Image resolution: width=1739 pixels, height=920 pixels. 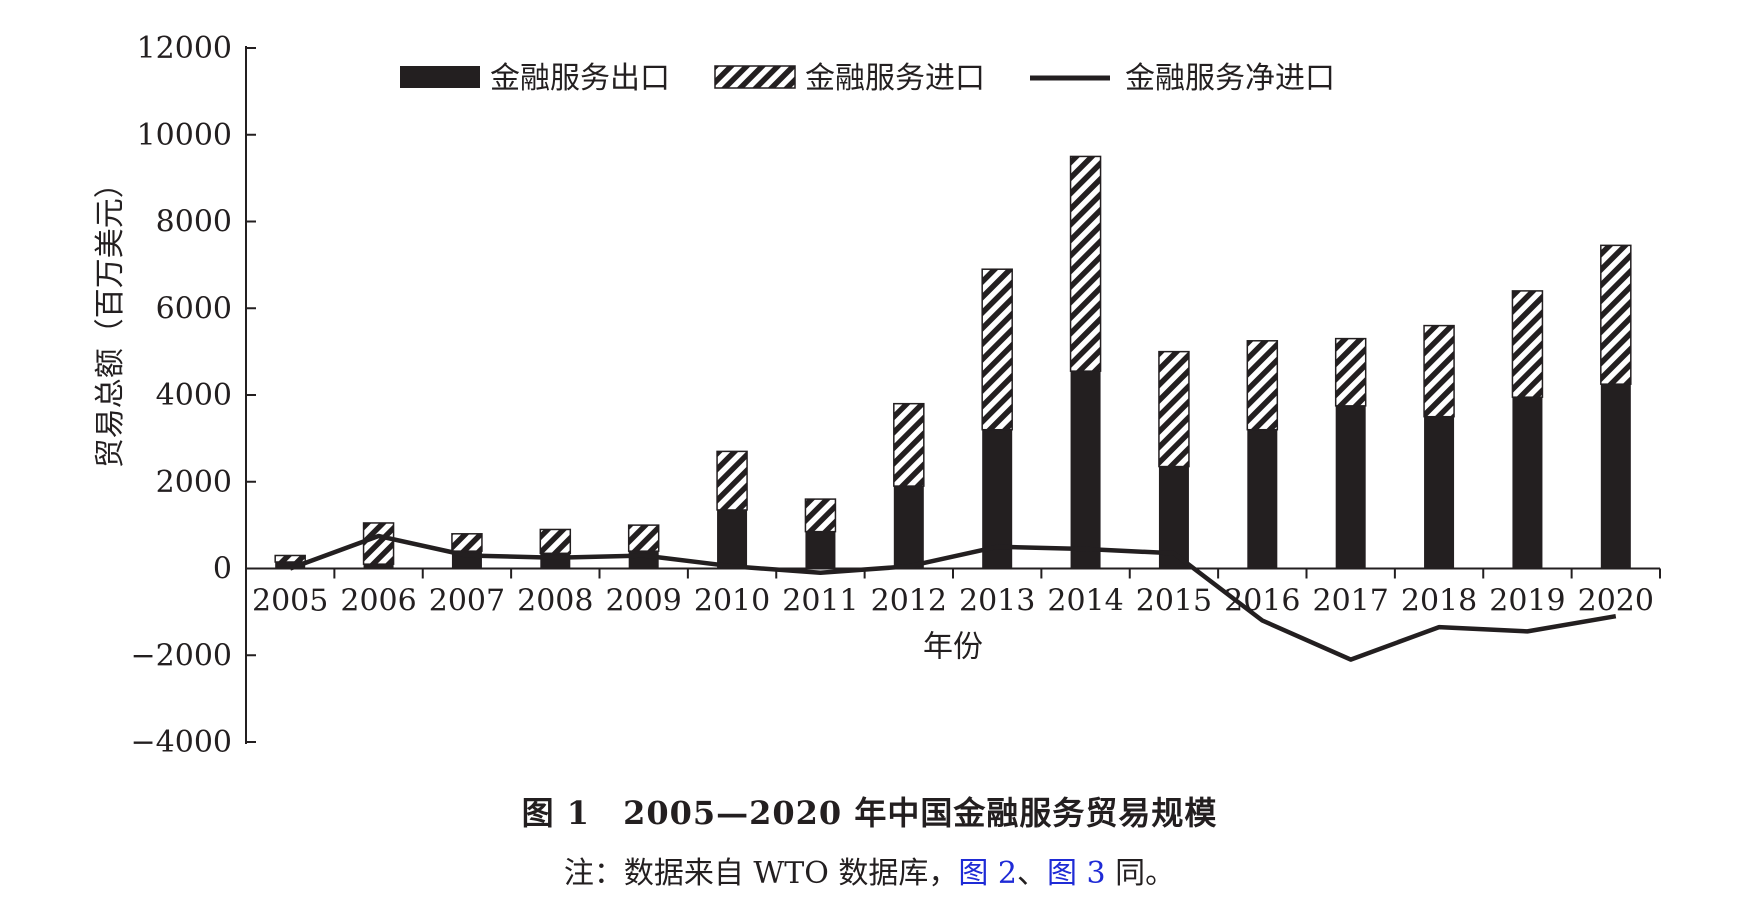 What do you see at coordinates (194, 395) in the screenshot?
I see `y-tick-label: 4000` at bounding box center [194, 395].